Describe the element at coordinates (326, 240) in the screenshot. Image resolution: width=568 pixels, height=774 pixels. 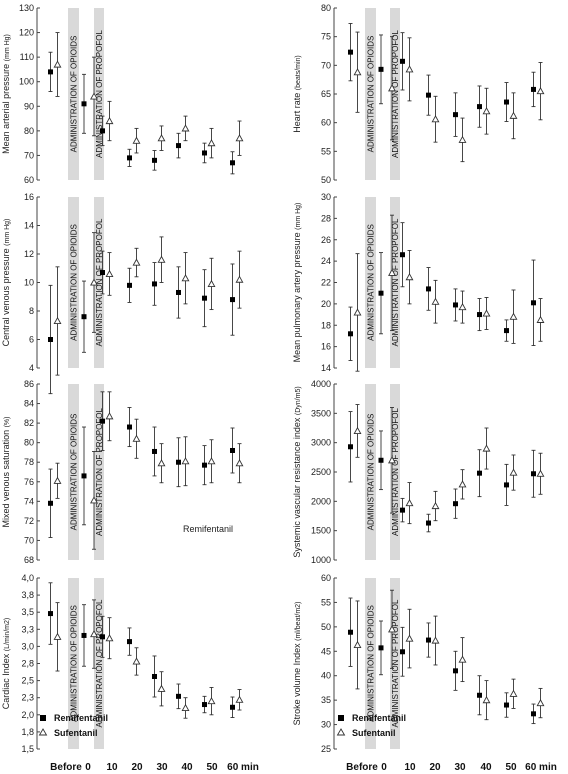
I see `y-tick-label: 26` at that location.